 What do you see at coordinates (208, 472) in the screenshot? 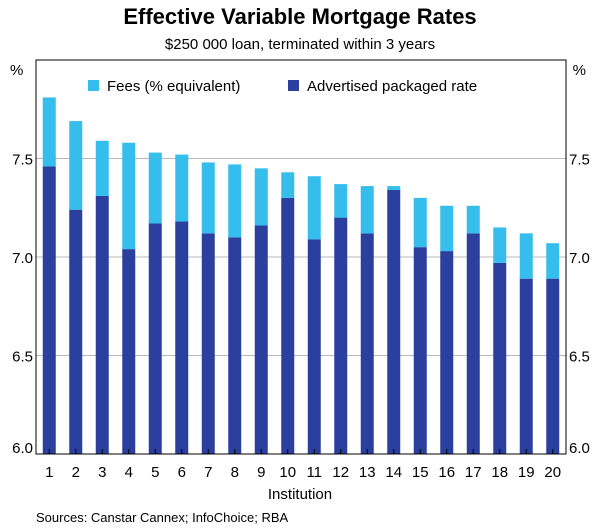
I see `x-tick-label: 7` at bounding box center [208, 472].